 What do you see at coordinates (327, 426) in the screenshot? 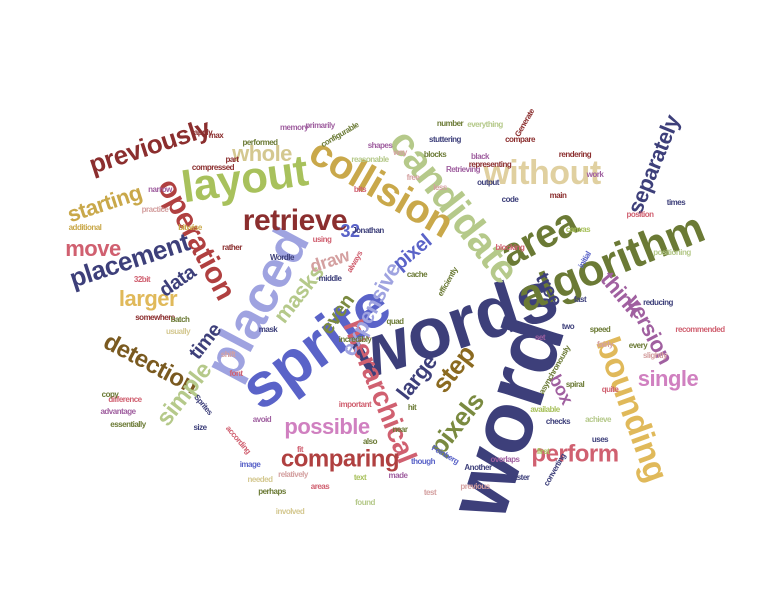
I see `word-cloud-word: possible` at bounding box center [327, 426].